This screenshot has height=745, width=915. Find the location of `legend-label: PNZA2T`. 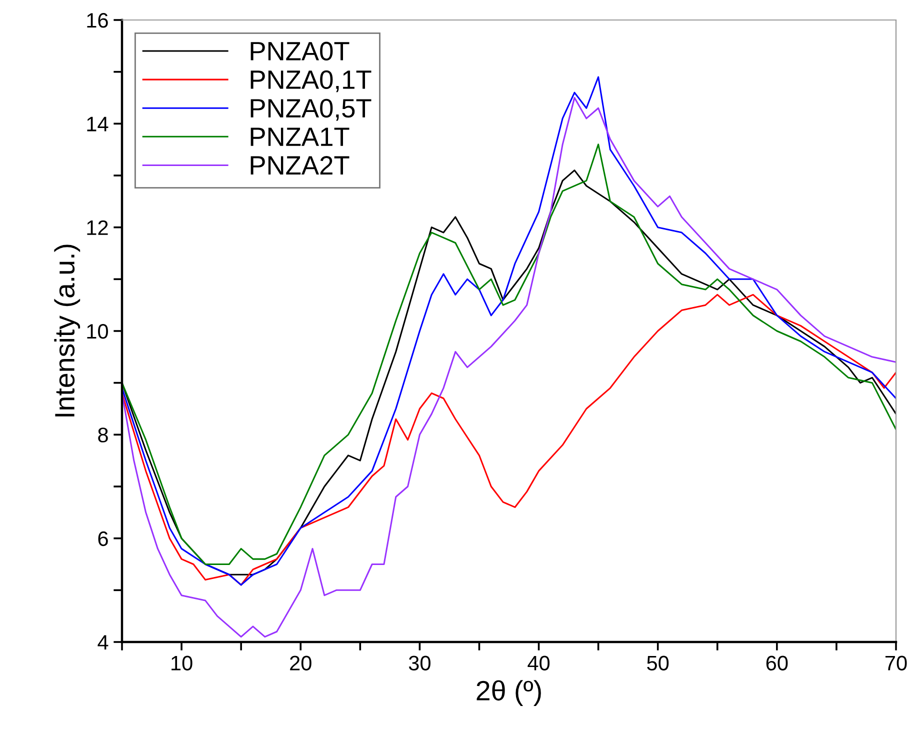

legend-label: PNZA2T is located at coordinates (300, 165).